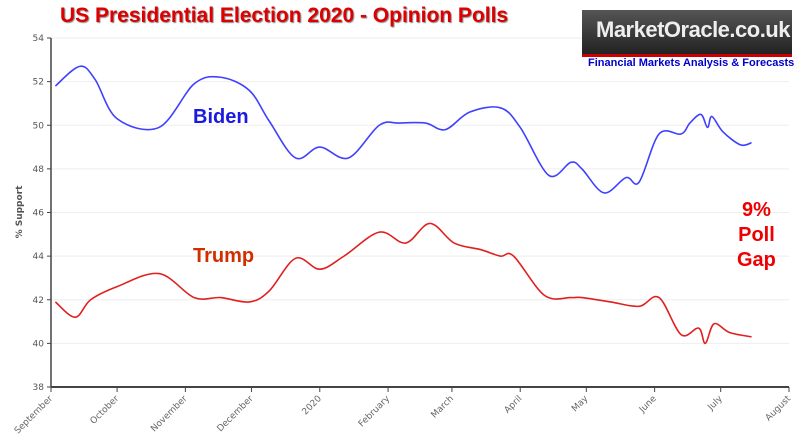 The height and width of the screenshot is (446, 800). Describe the element at coordinates (38, 301) in the screenshot. I see `y-tick-label: 42` at that location.